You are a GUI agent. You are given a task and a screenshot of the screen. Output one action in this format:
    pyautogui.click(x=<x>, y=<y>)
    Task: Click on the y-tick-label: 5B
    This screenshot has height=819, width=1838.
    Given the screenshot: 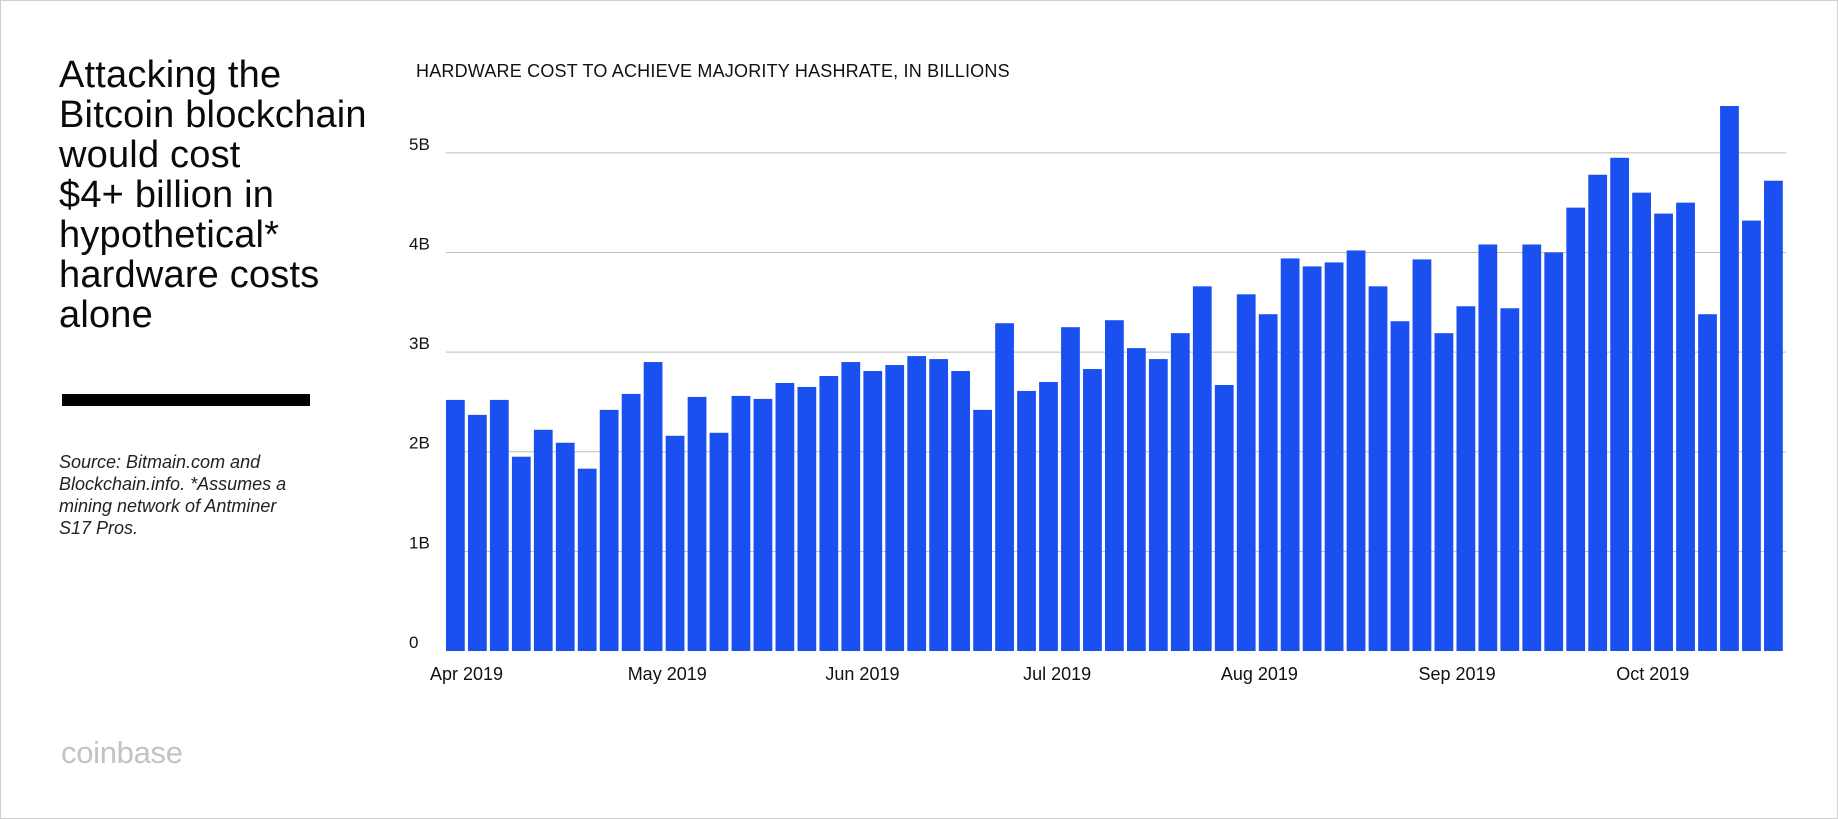 What is the action you would take?
    pyautogui.click(x=419, y=144)
    